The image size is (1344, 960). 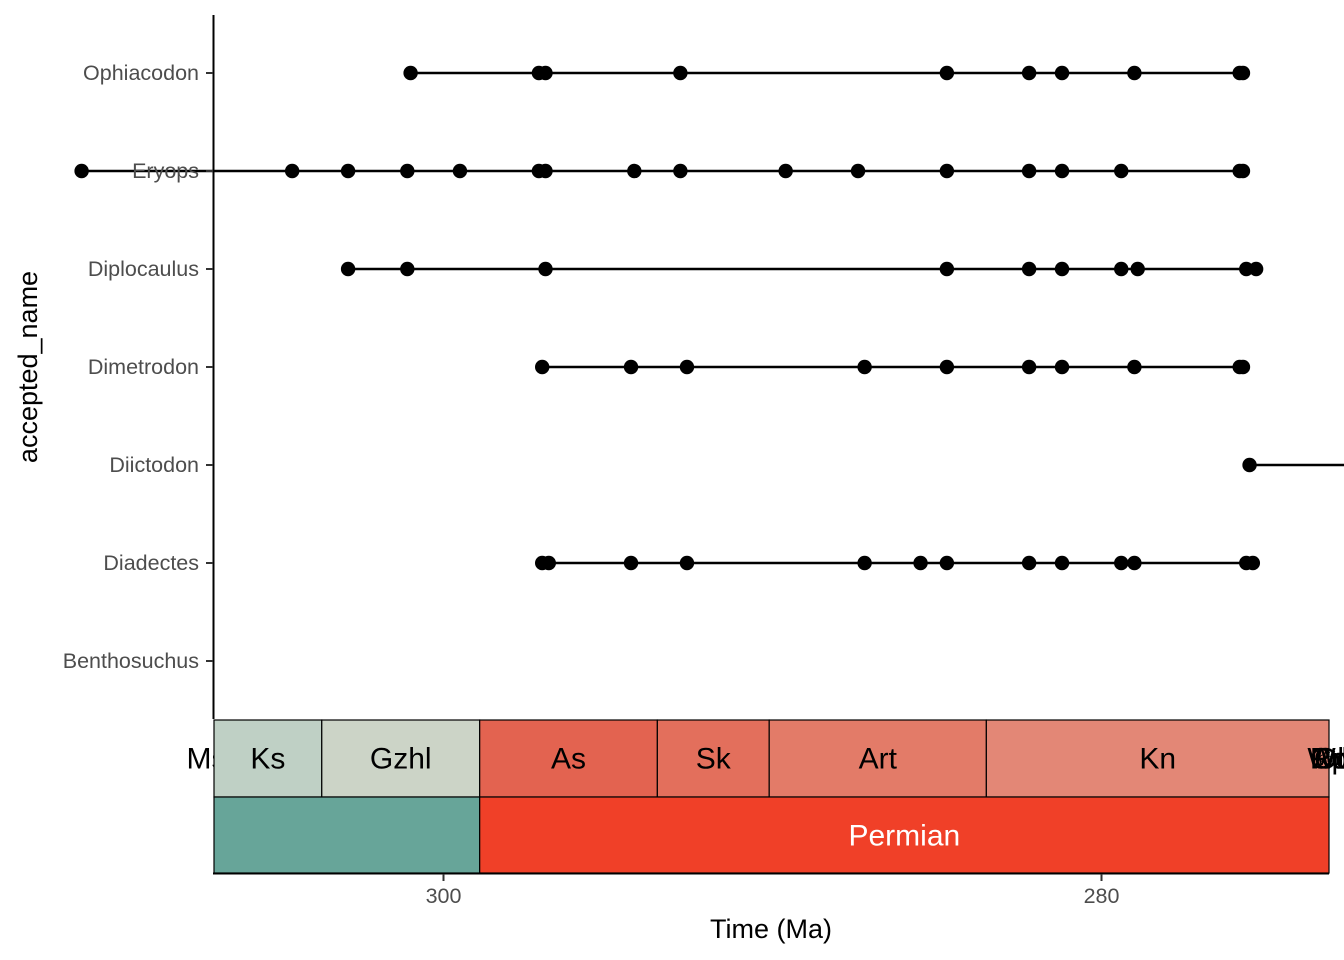 I want to click on stage-label: Art, so click(x=878, y=759).